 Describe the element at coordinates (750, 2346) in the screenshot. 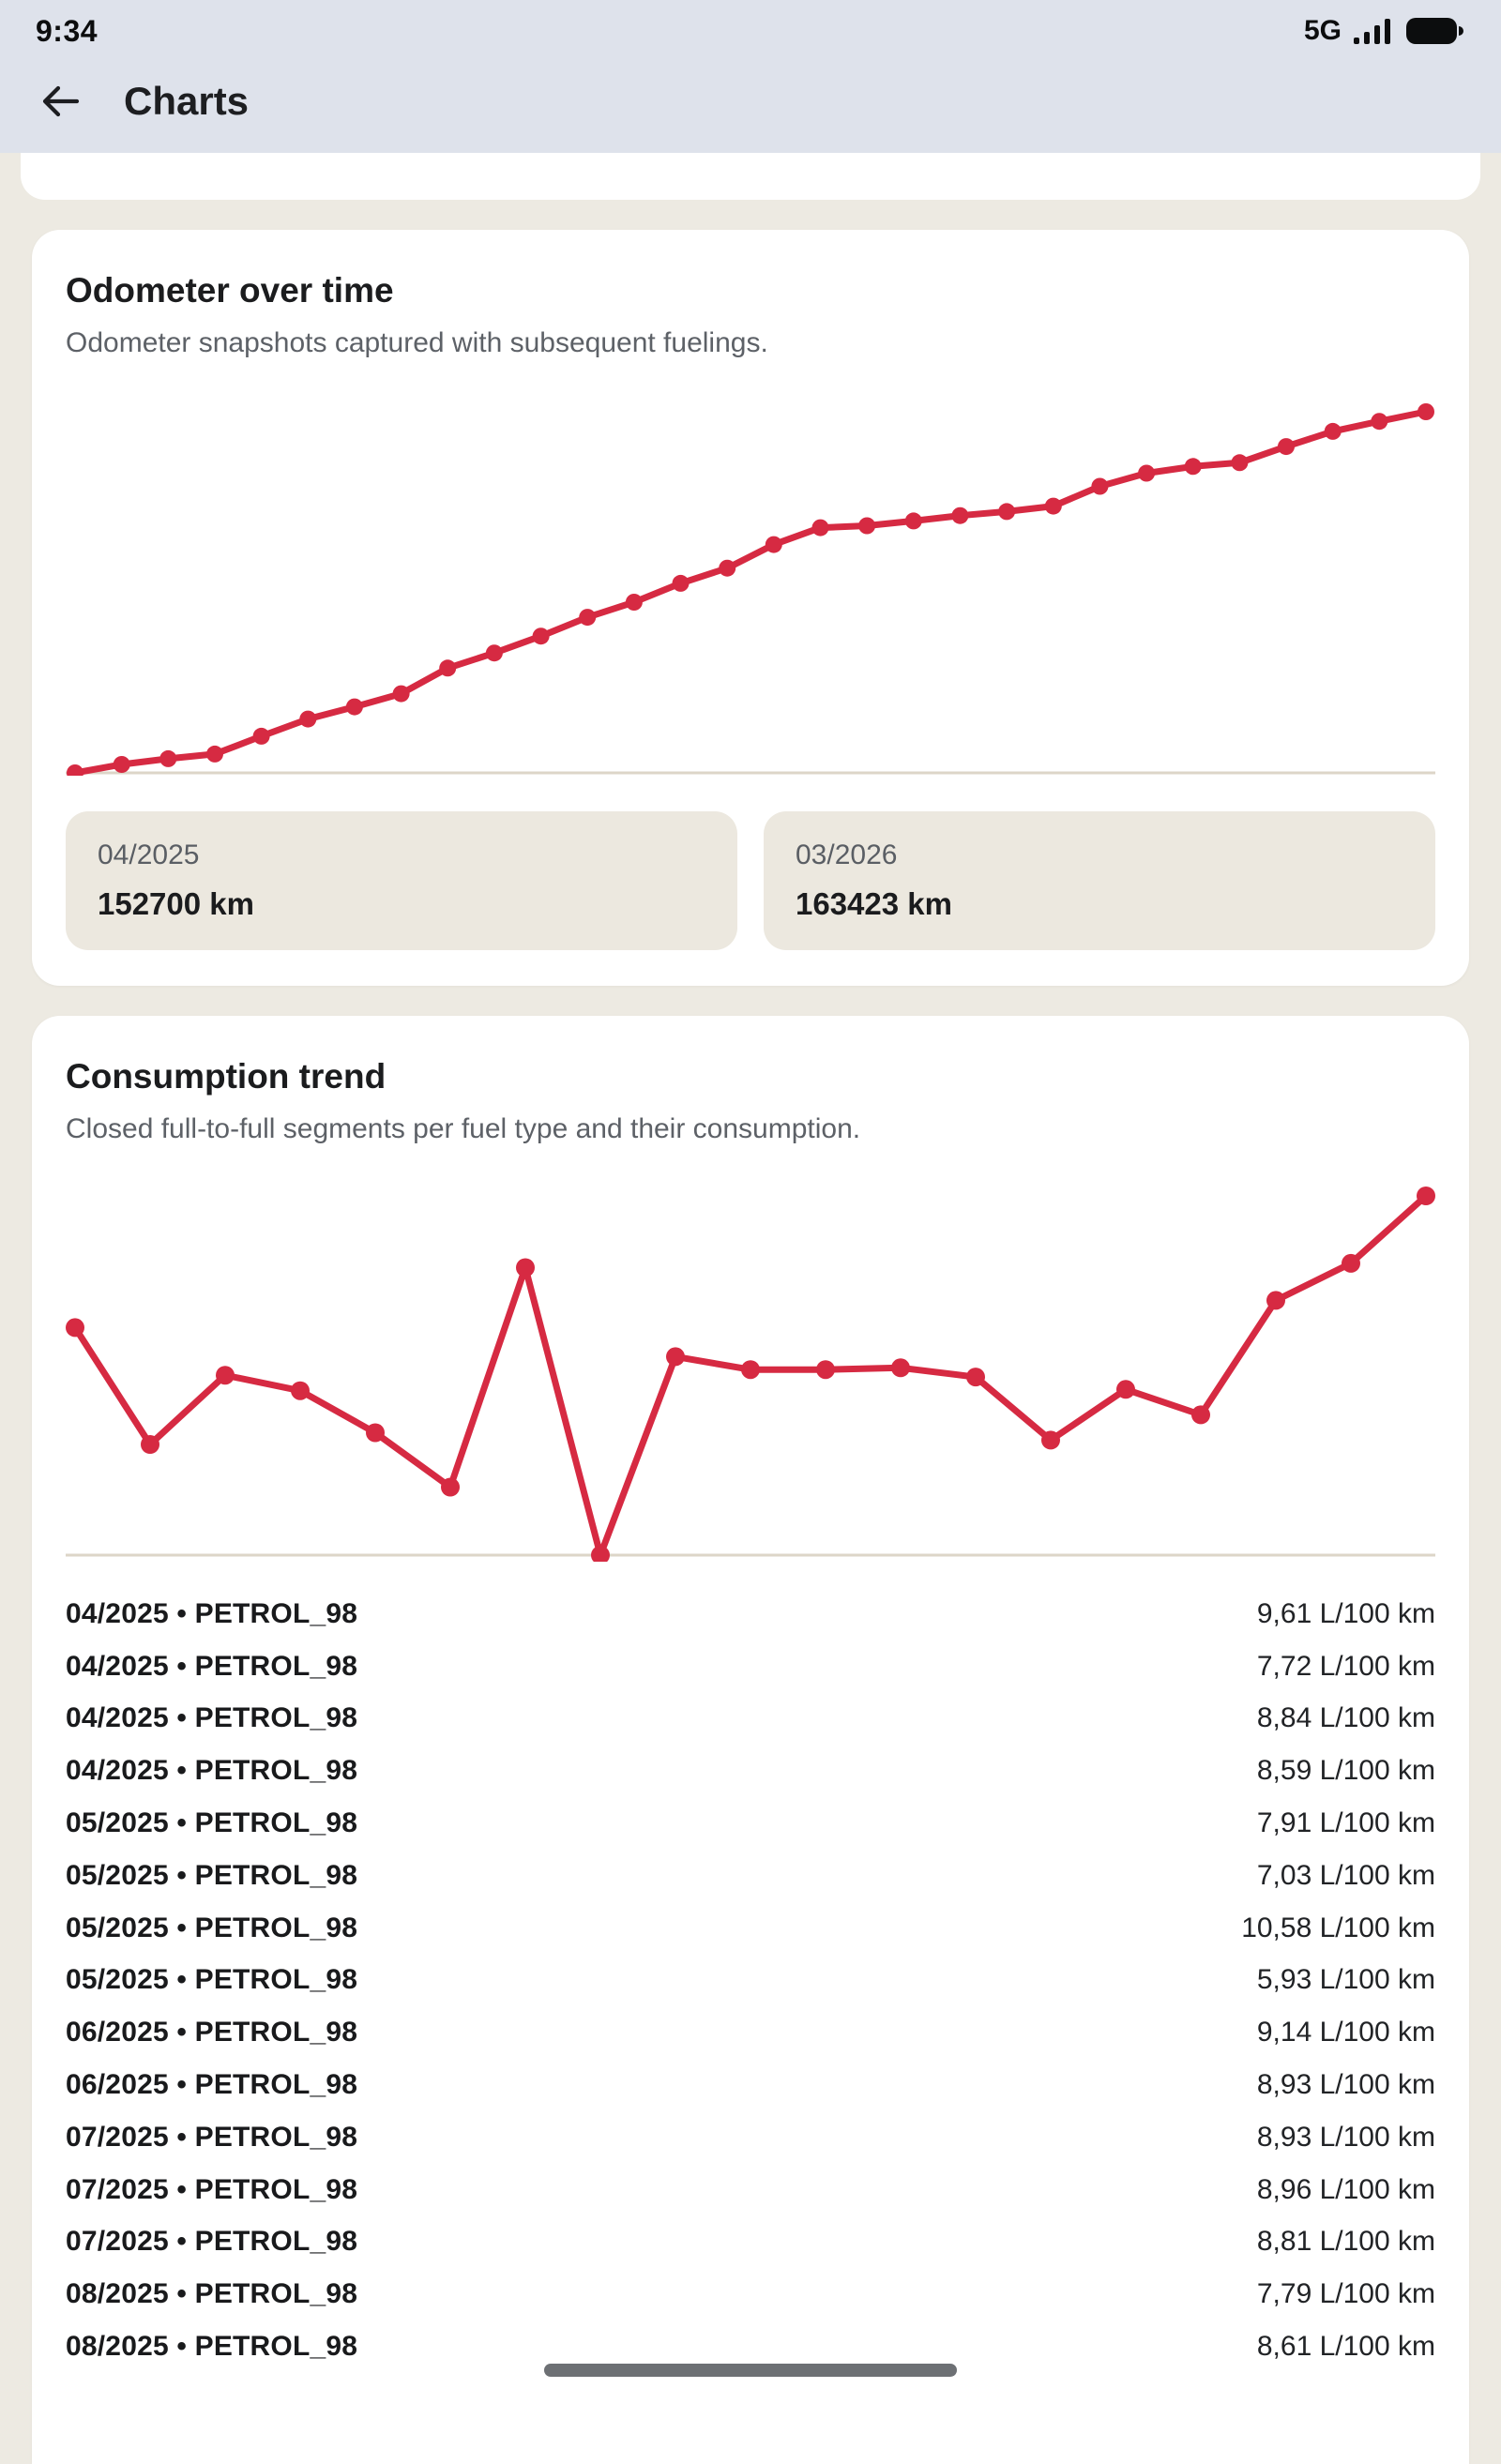

I see `segment-row: 08/2025 • PETROL_98 8,61 L/100 km` at that location.